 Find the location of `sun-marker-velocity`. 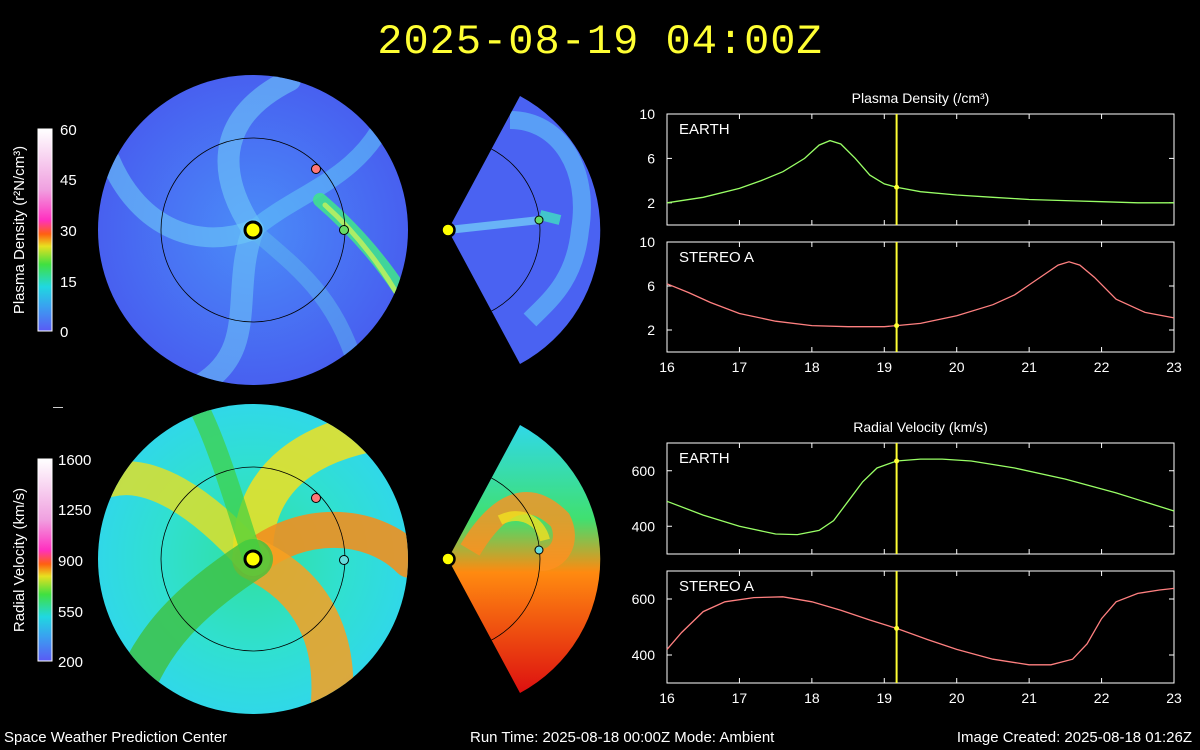

sun-marker-velocity is located at coordinates (253, 559).